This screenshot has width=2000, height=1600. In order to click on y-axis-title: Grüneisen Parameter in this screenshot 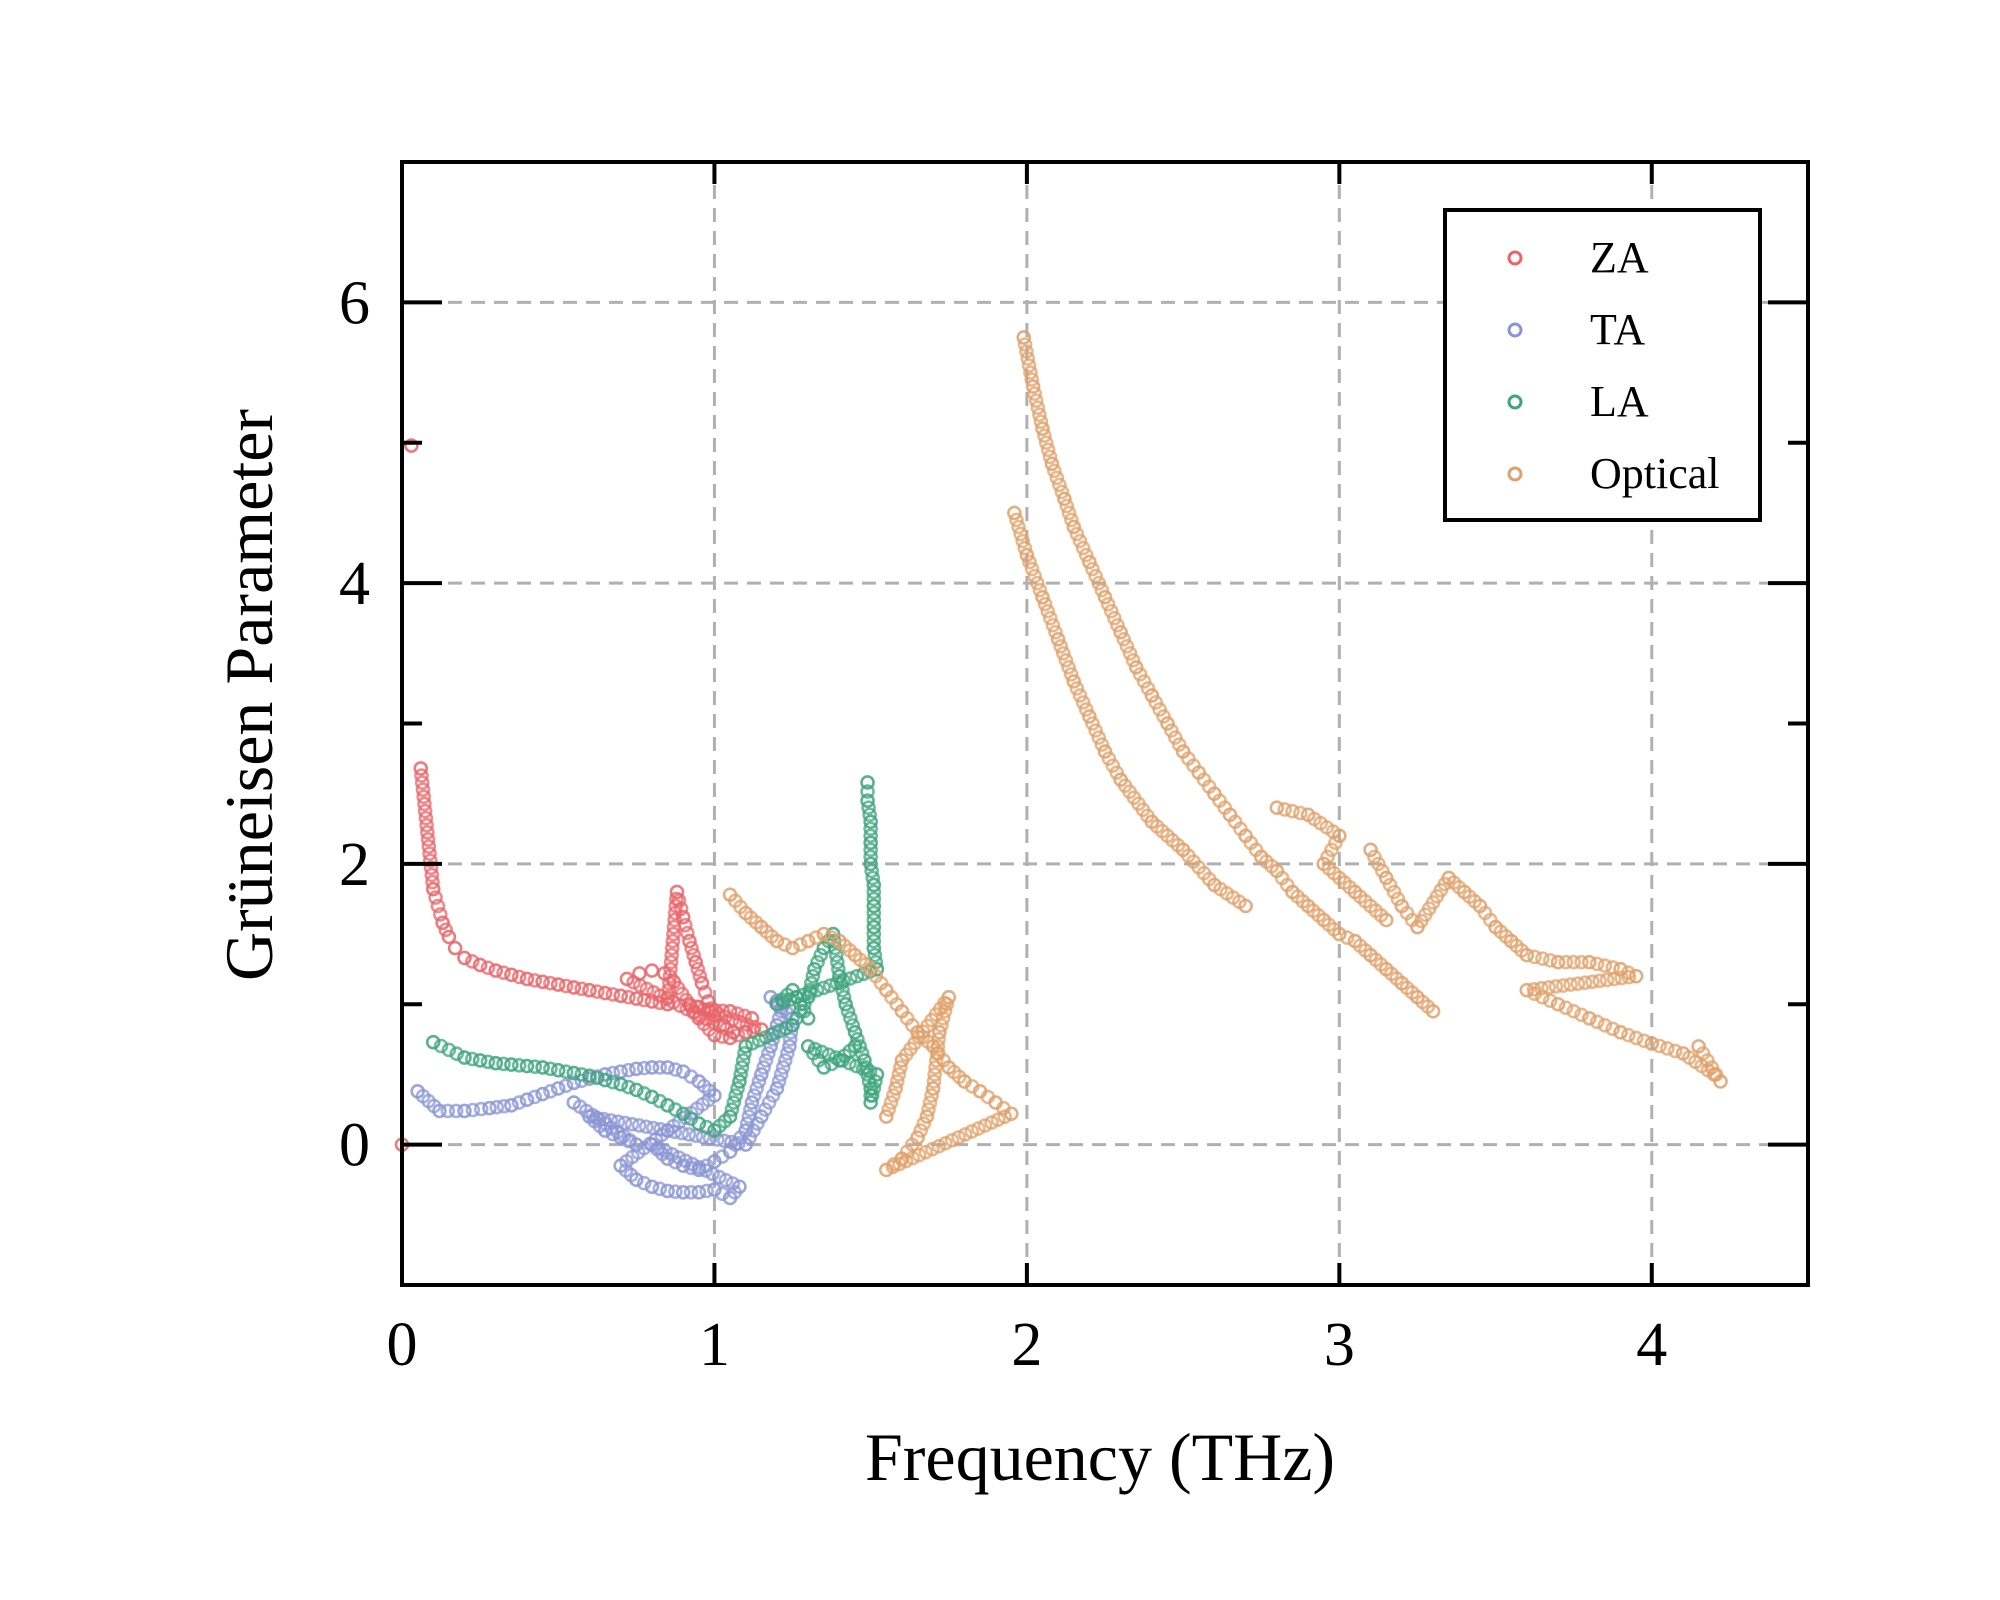, I will do `click(249, 695)`.